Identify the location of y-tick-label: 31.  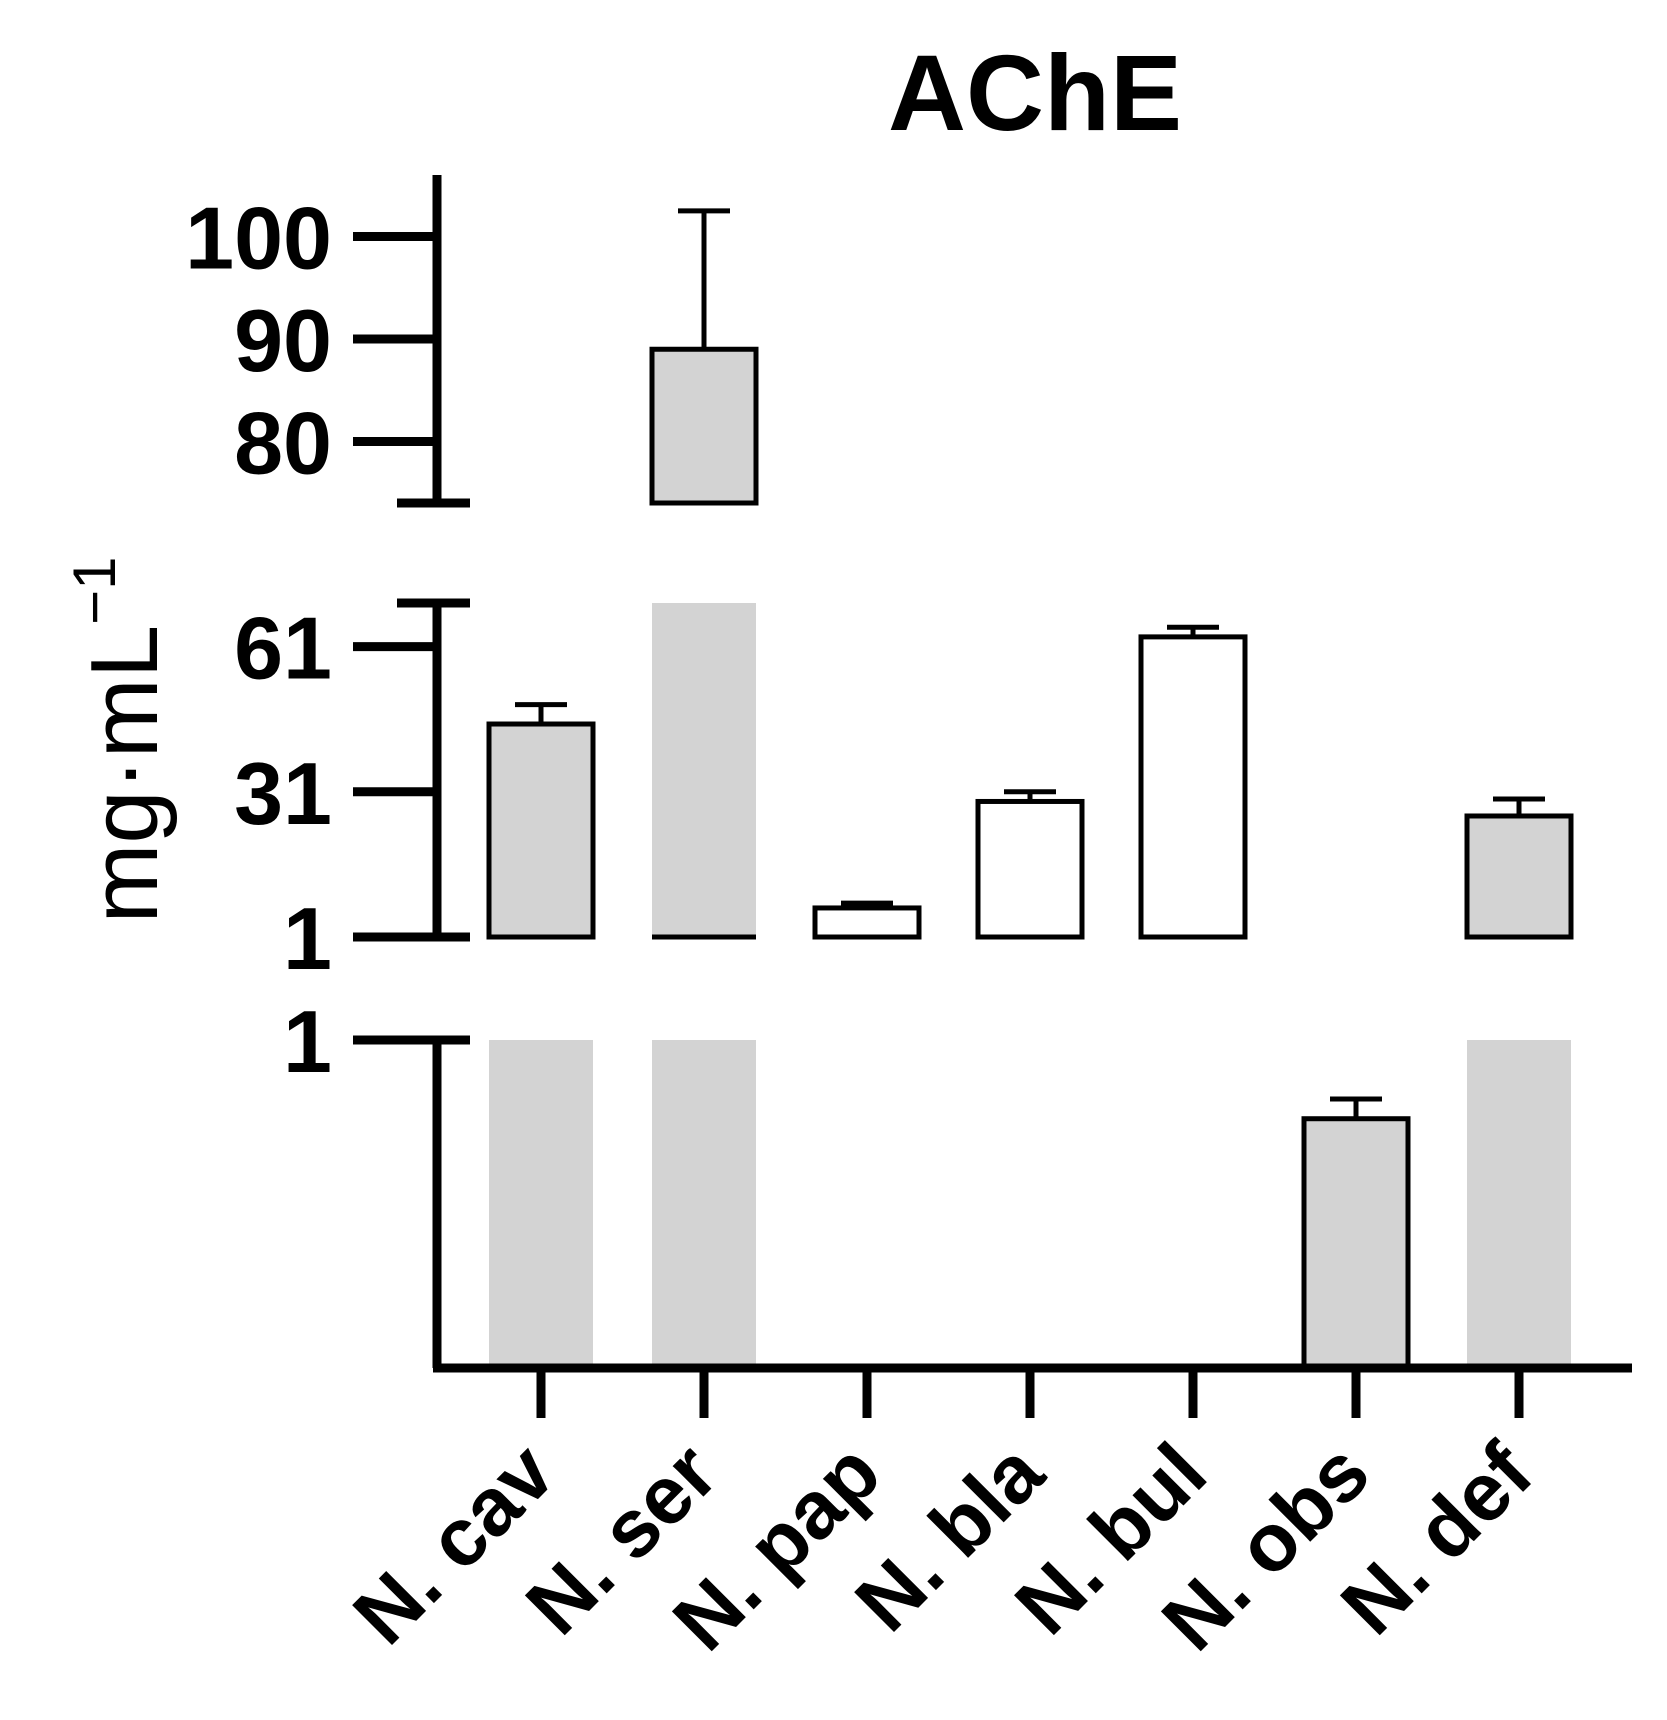
(283, 793).